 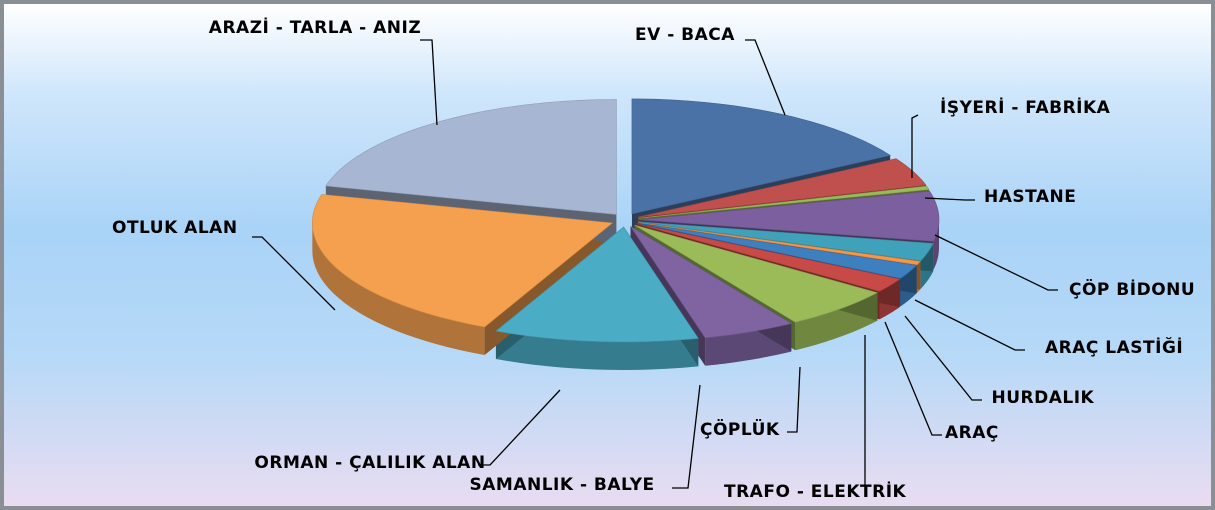 What do you see at coordinates (1030, 197) in the screenshot?
I see `slice-label: HASTANE` at bounding box center [1030, 197].